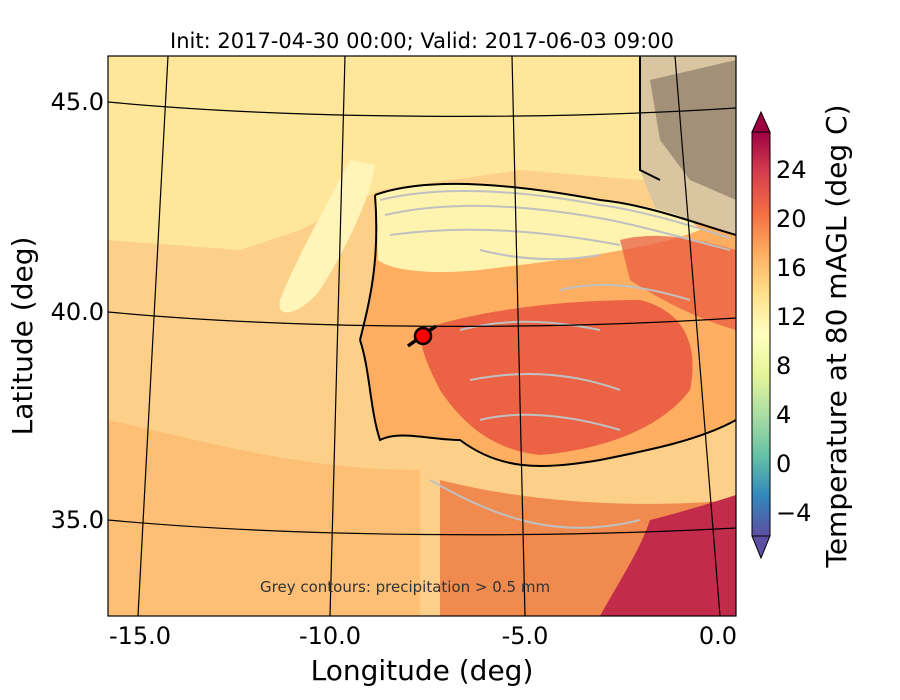 The image size is (900, 700). I want to click on site-marker, so click(423, 336).